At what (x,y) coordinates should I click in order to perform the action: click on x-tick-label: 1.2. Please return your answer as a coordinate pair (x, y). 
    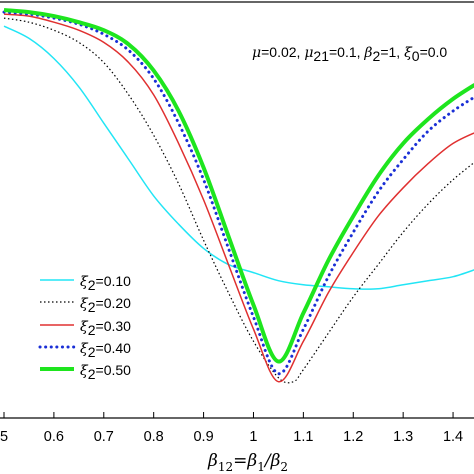
    Looking at the image, I should click on (353, 437).